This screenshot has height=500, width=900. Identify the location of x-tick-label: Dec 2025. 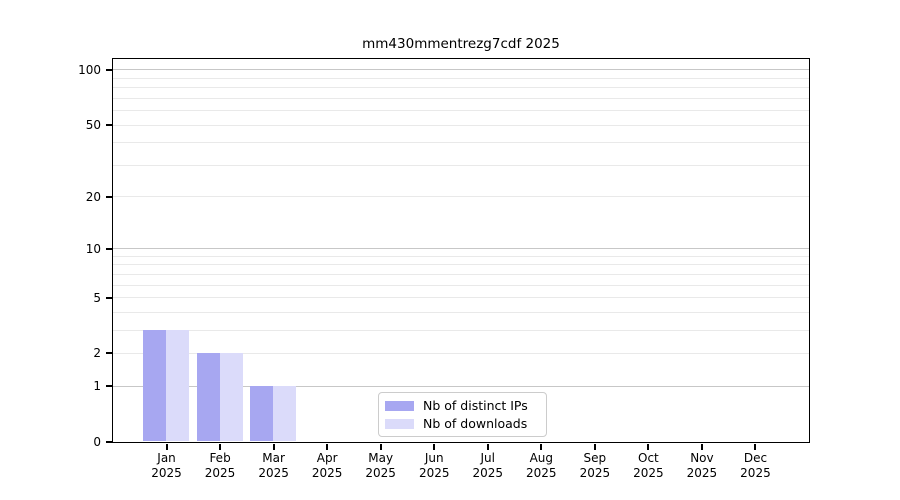
(755, 465).